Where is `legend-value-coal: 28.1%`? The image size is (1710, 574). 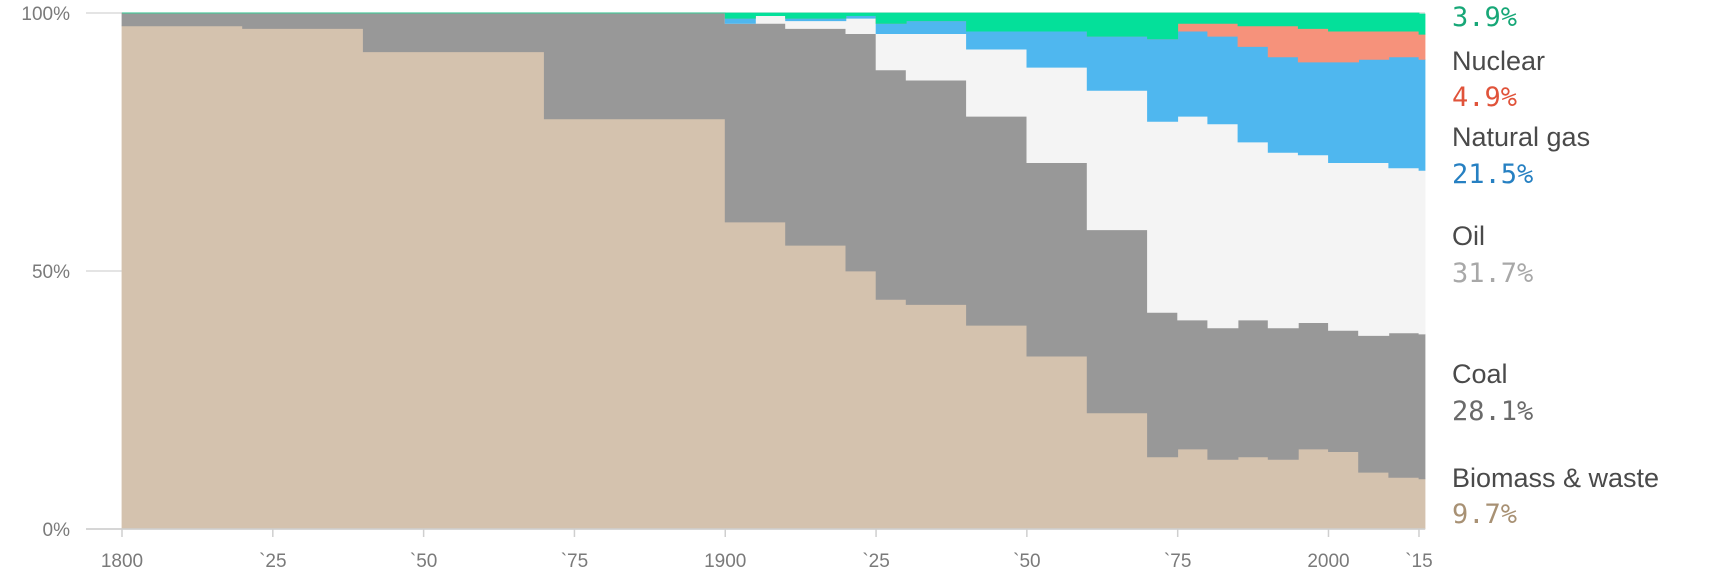
legend-value-coal: 28.1% is located at coordinates (1492, 411).